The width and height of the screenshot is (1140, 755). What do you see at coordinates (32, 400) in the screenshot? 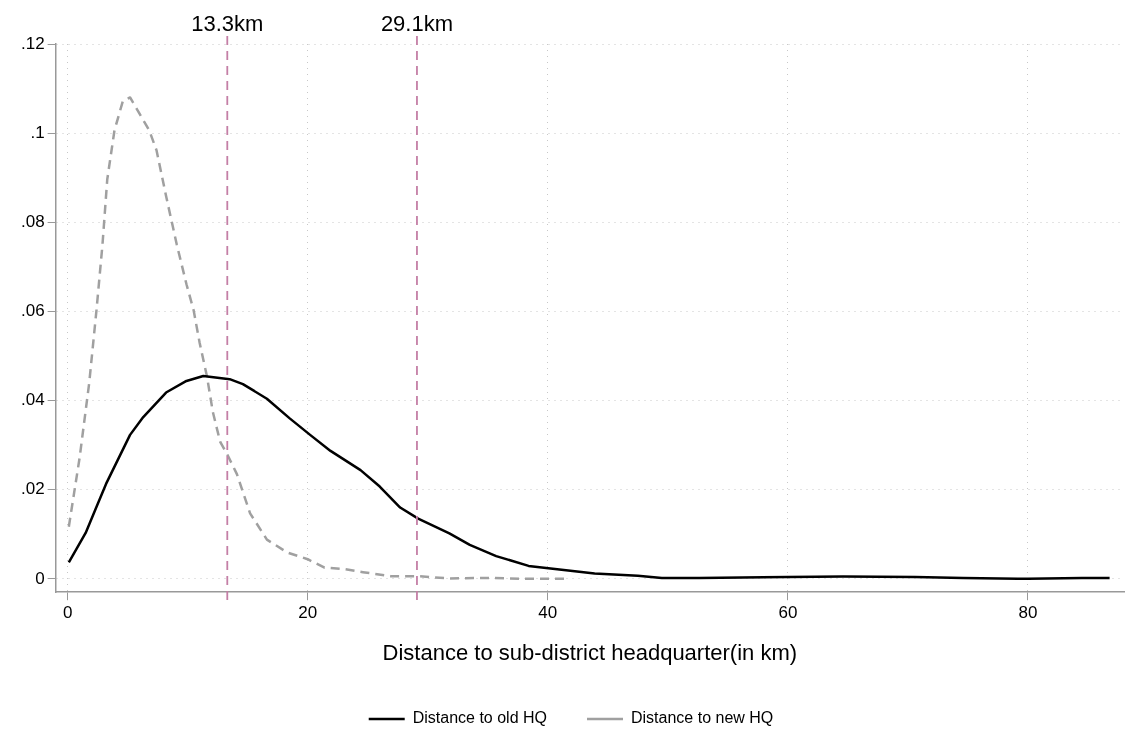
I see `y-tick-label: .04` at bounding box center [32, 400].